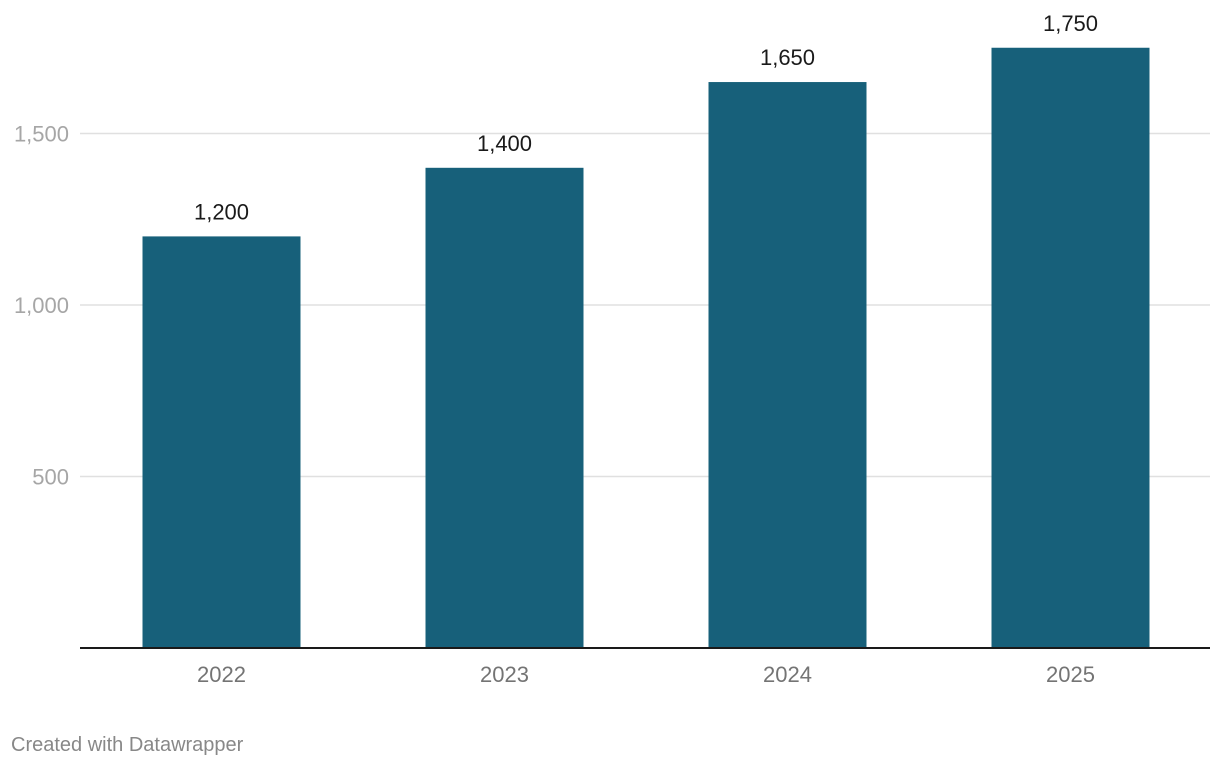 The width and height of the screenshot is (1220, 770). What do you see at coordinates (41, 305) in the screenshot?
I see `y-tick-label: 1,000` at bounding box center [41, 305].